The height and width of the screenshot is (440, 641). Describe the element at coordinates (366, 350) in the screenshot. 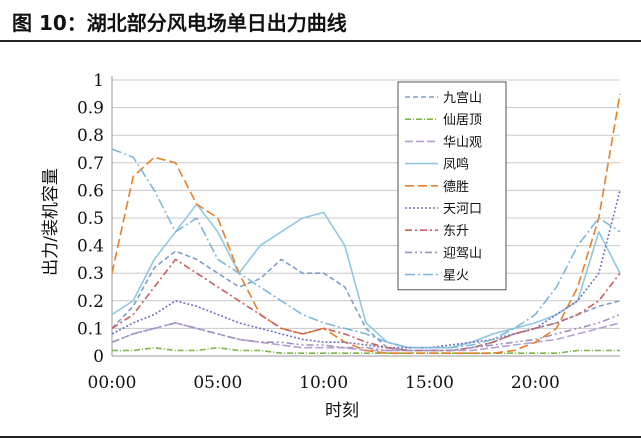

I see `series-line-仙居顶` at that location.